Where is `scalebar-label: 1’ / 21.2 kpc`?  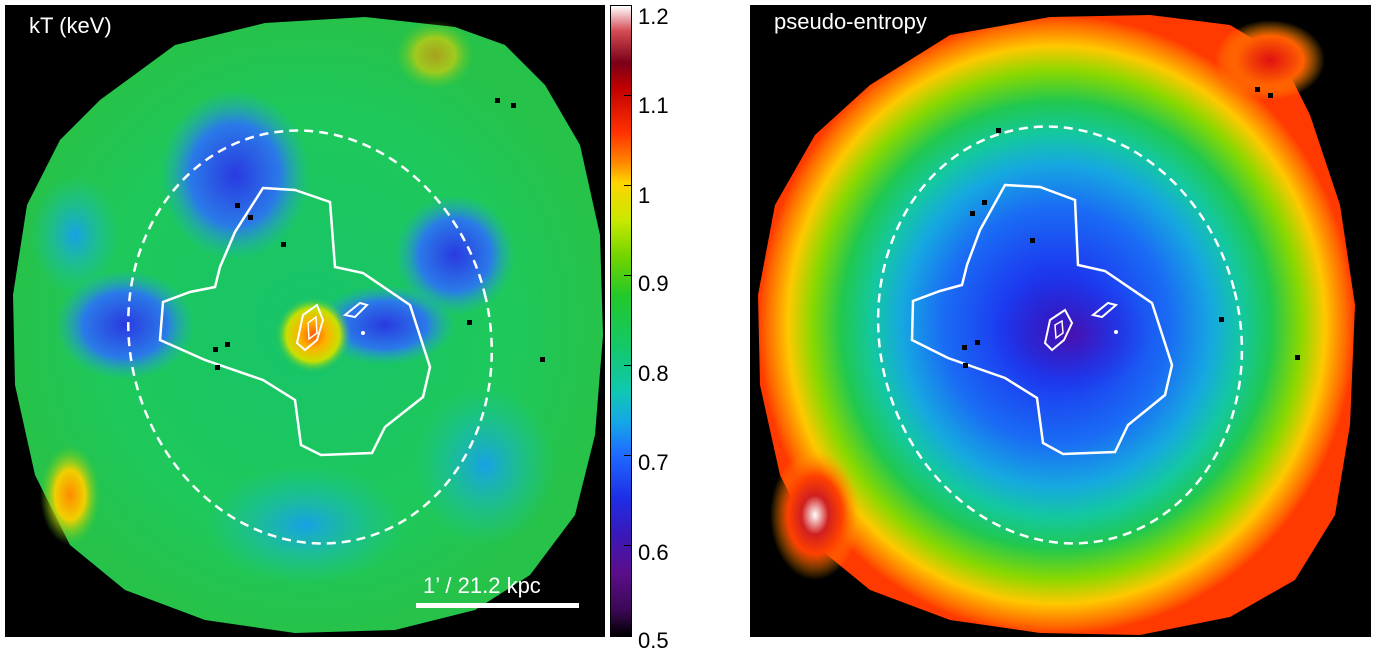 scalebar-label: 1’ / 21.2 kpc is located at coordinates (482, 585).